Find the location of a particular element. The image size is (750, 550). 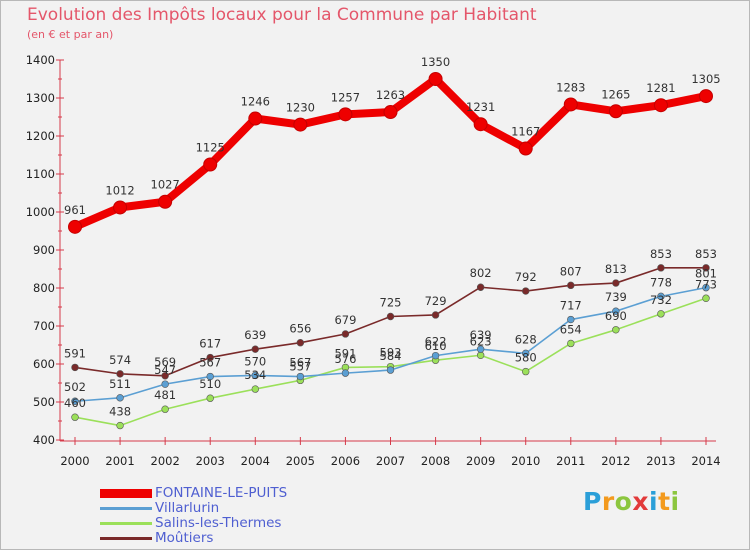

data-label: 725 is located at coordinates (391, 303).